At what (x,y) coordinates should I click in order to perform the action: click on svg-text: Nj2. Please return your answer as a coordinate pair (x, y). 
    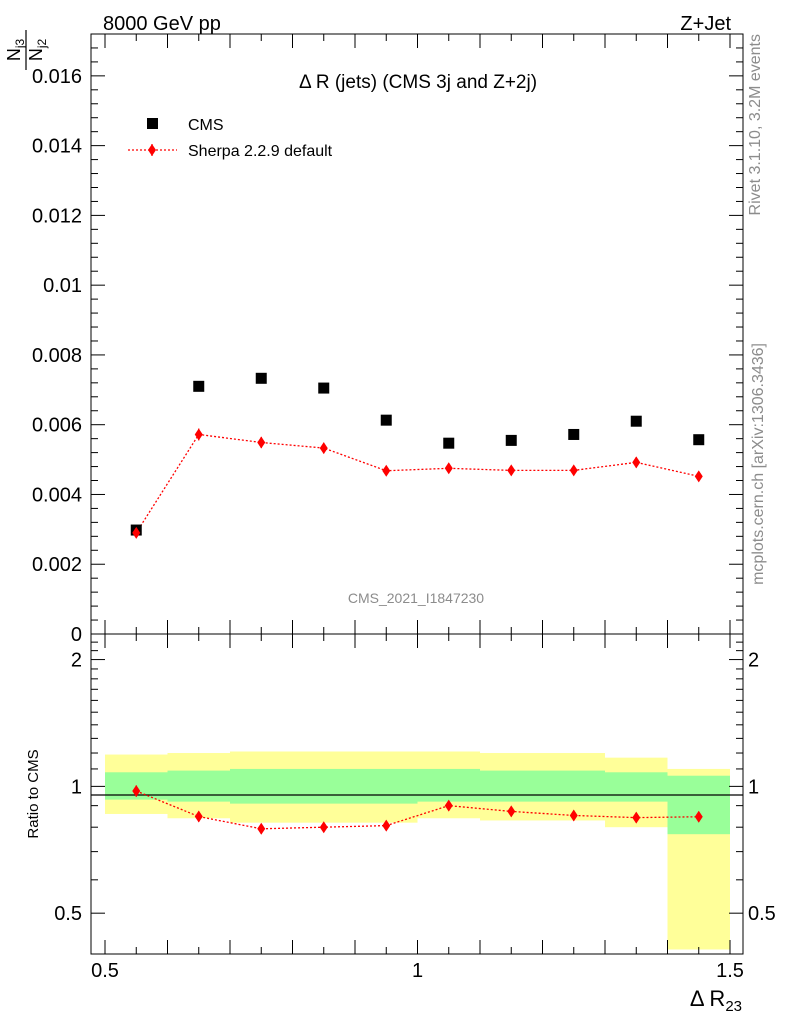
    Looking at the image, I should click on (37, 50).